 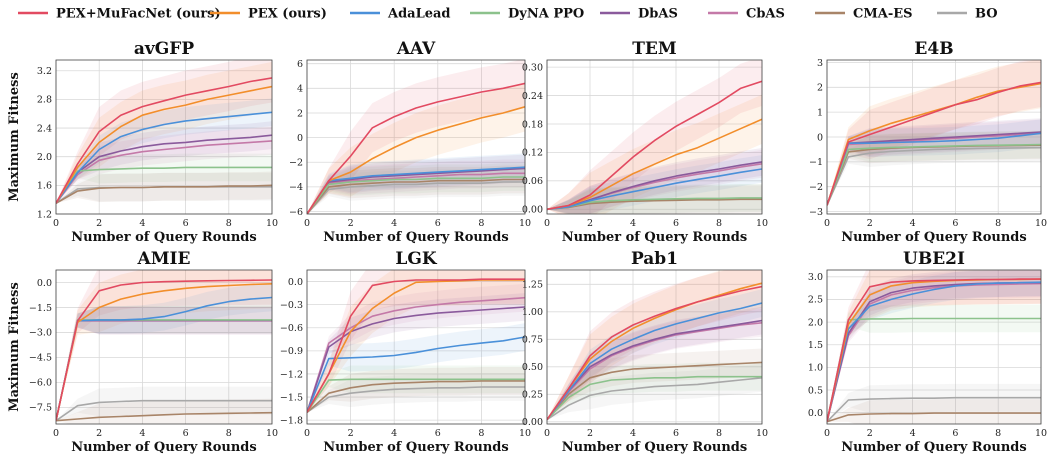 What do you see at coordinates (40, 346) in the screenshot?
I see `y-tick-labels: −7.5 −6.0 −4.5 −3.0 −1.5 0.0` at bounding box center [40, 346].